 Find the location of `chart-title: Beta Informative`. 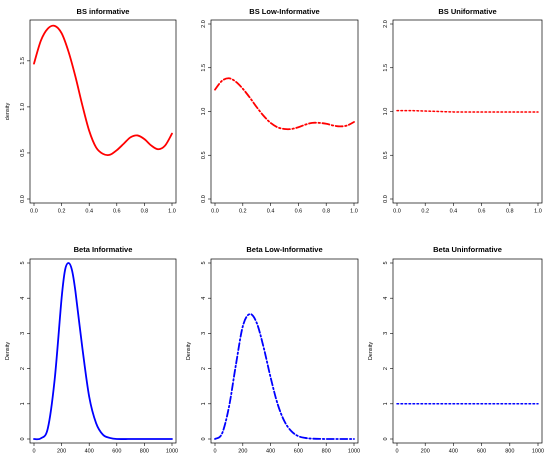

chart-title: Beta Informative is located at coordinates (103, 249).